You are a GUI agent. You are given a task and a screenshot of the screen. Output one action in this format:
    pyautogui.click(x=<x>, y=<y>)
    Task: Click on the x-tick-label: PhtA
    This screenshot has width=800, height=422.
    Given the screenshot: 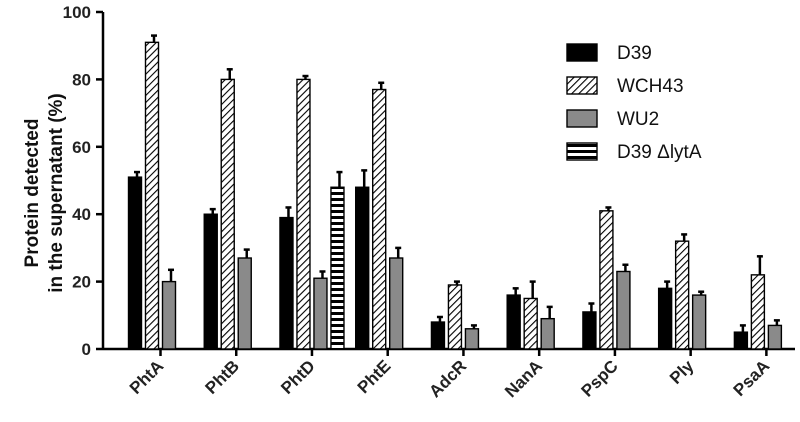 What is the action you would take?
    pyautogui.click(x=146, y=376)
    